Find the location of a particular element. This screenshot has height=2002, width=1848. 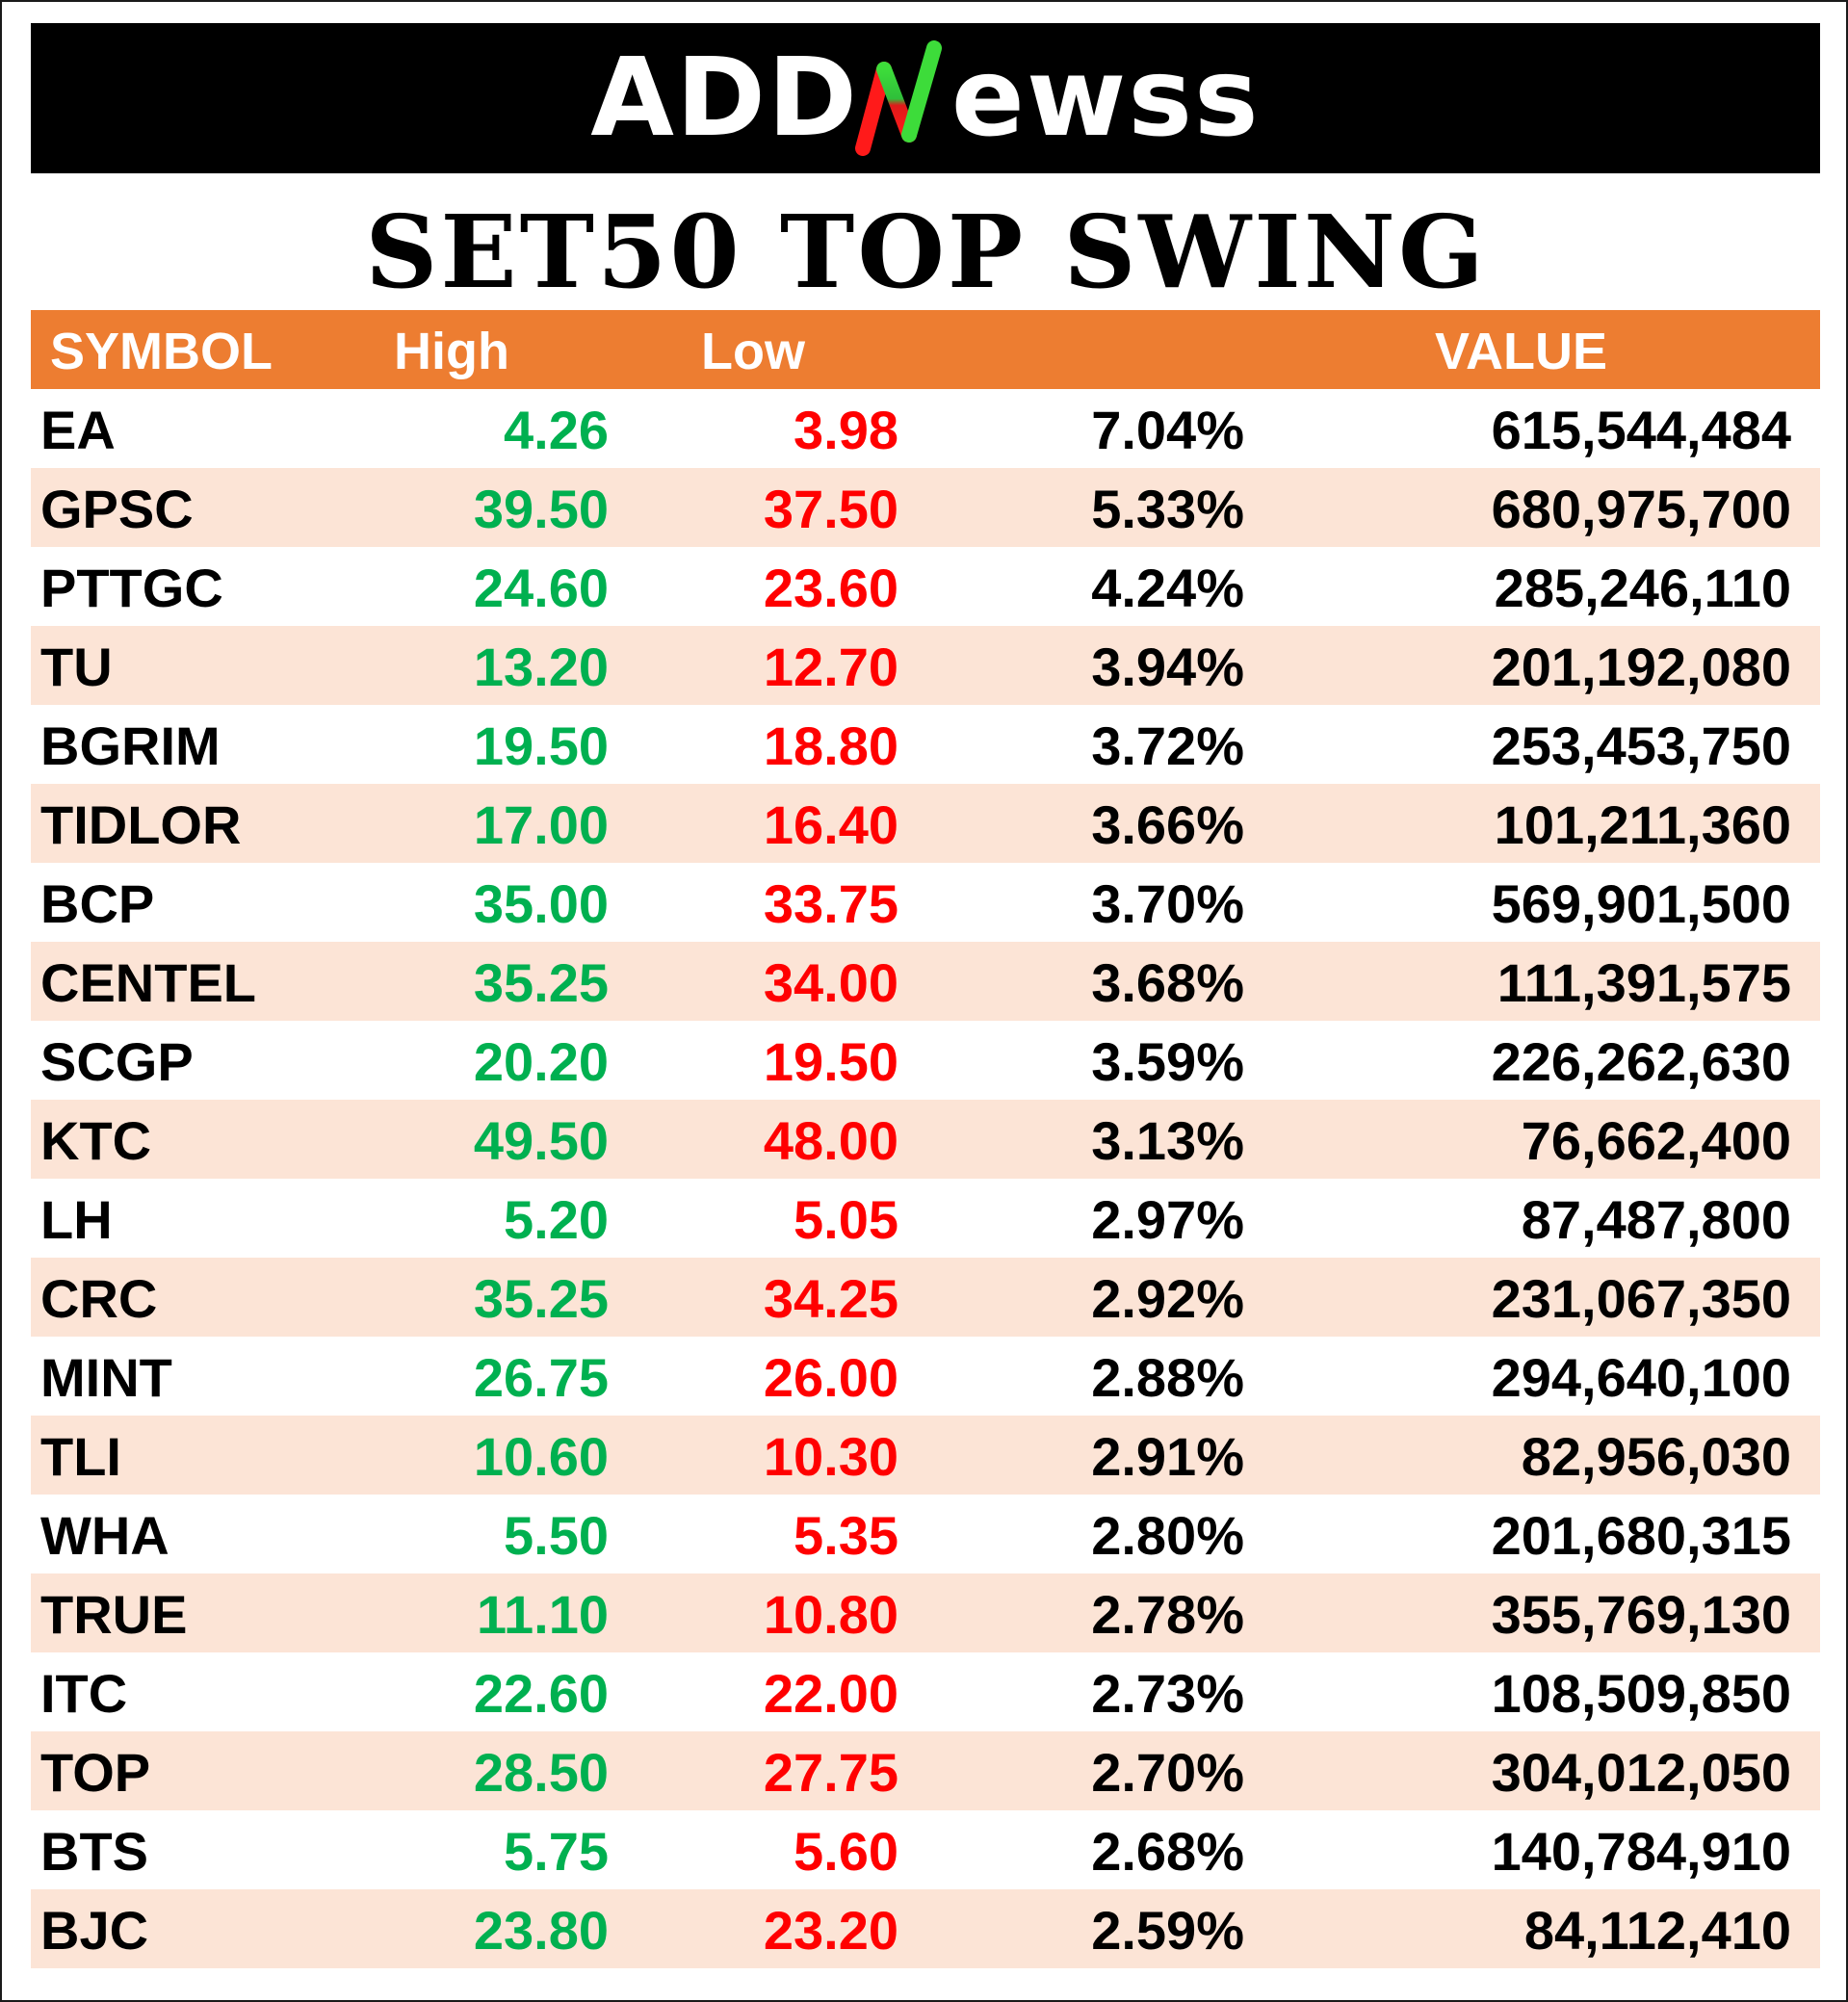

brand-banner: ADD ewss is located at coordinates (925, 98).